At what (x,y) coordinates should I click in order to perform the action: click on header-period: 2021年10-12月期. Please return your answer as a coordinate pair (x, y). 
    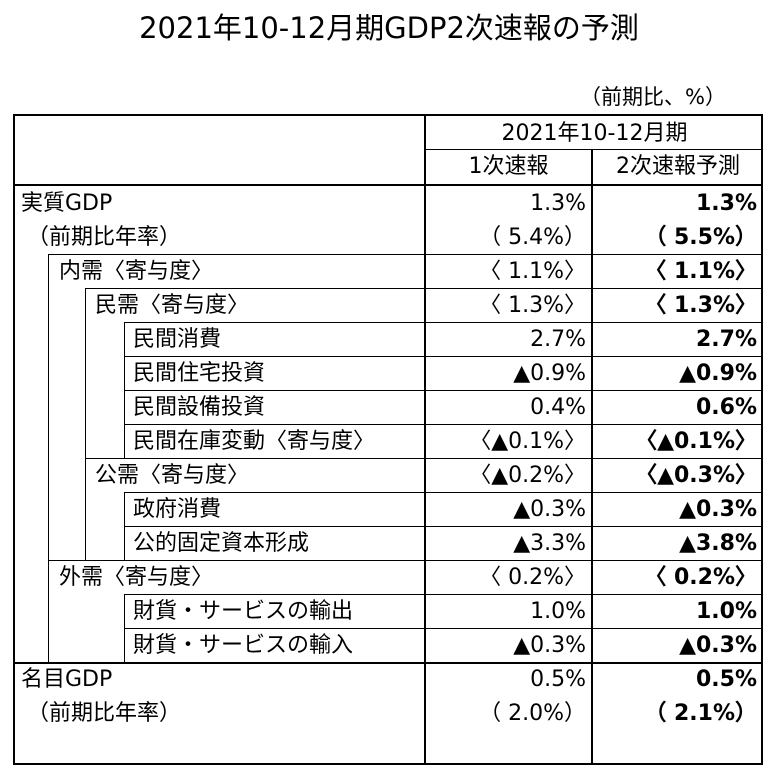
    Looking at the image, I should click on (594, 133).